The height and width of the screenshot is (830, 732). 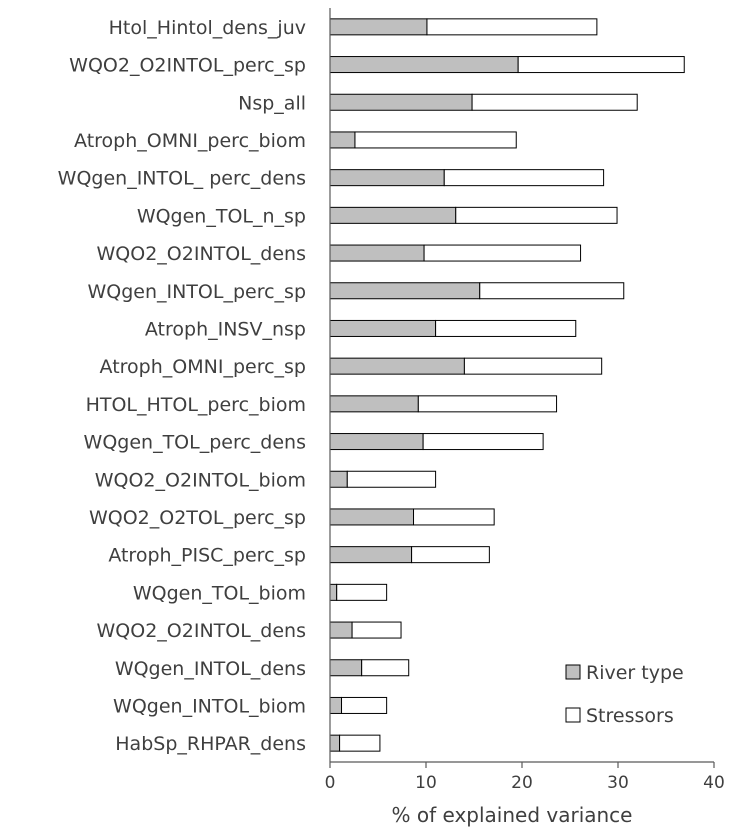 What do you see at coordinates (182, 179) in the screenshot?
I see `category-label: WQgen_INTOL_ perc_dens` at bounding box center [182, 179].